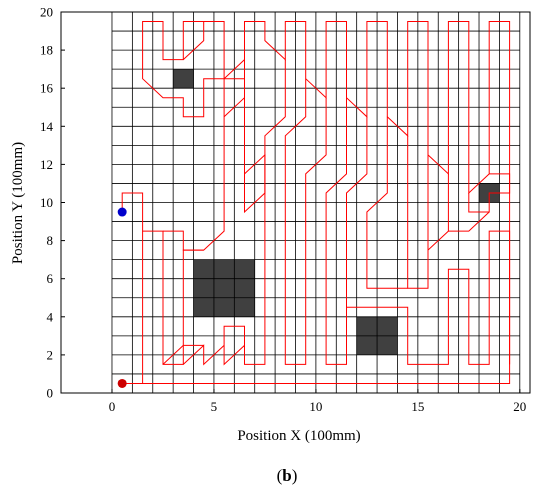 The width and height of the screenshot is (550, 491). What do you see at coordinates (519, 406) in the screenshot?
I see `x-tick-label: 20` at bounding box center [519, 406].